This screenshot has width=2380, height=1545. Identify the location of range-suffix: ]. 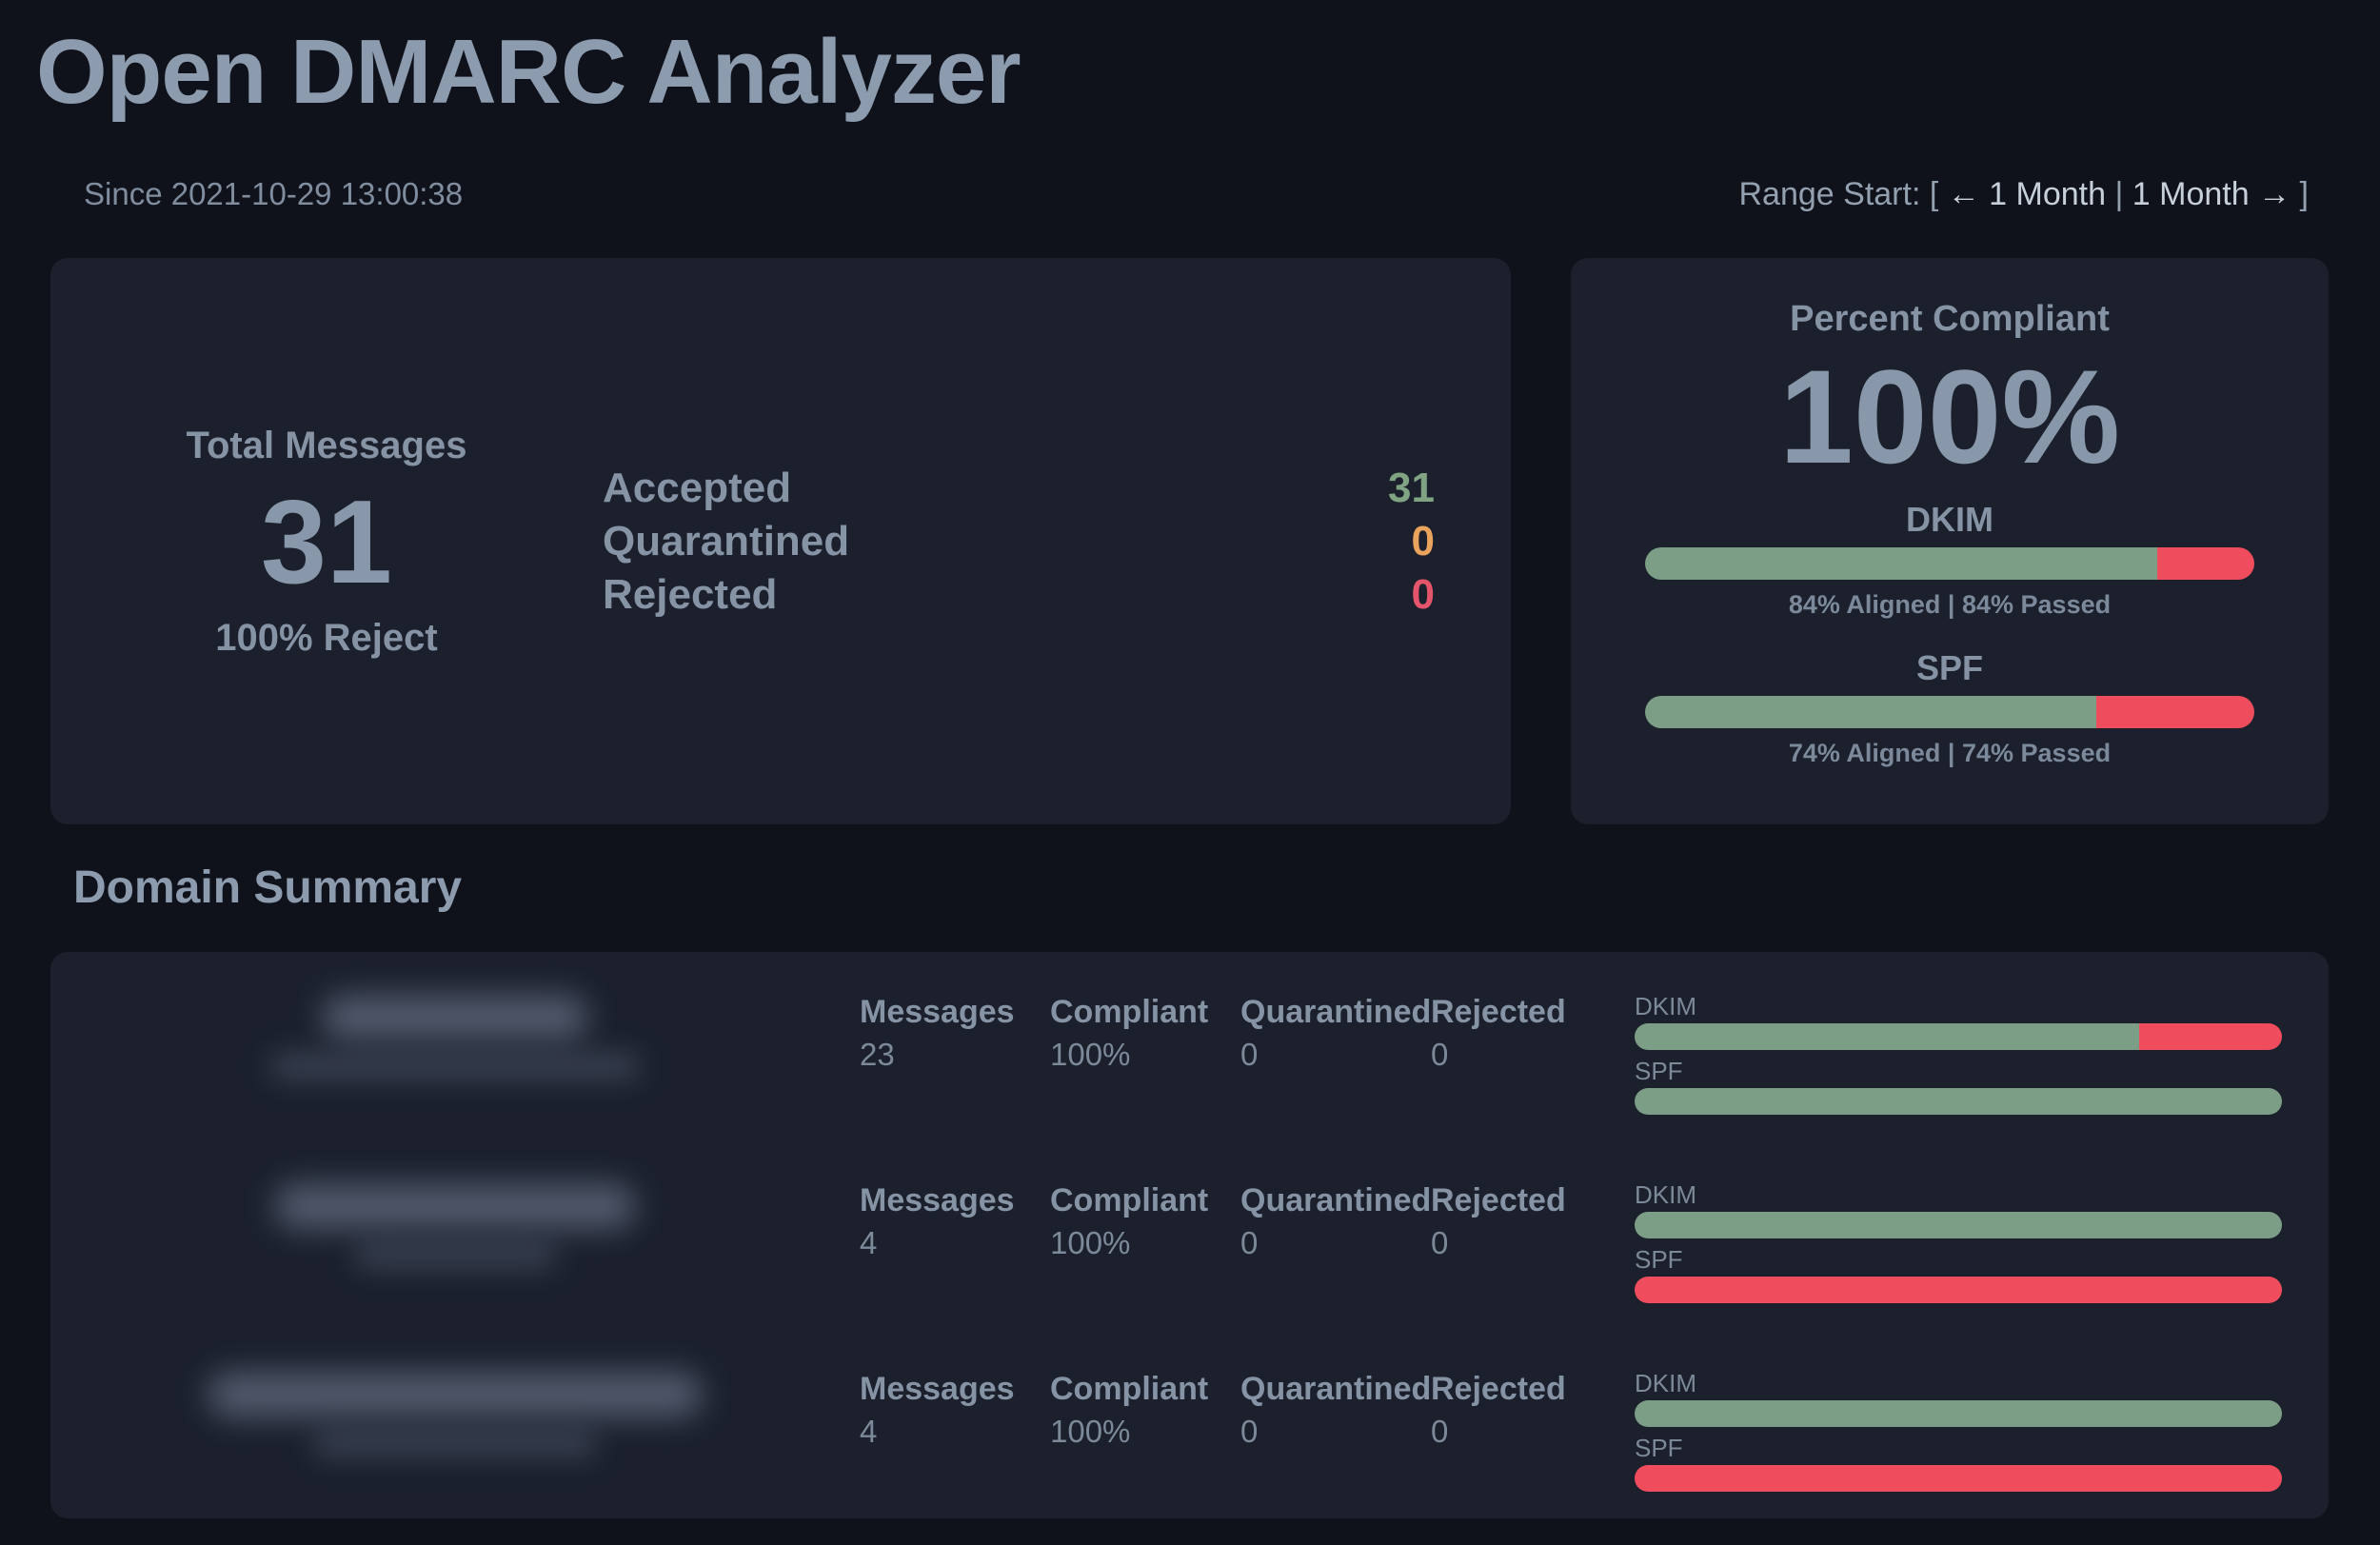
(2300, 194).